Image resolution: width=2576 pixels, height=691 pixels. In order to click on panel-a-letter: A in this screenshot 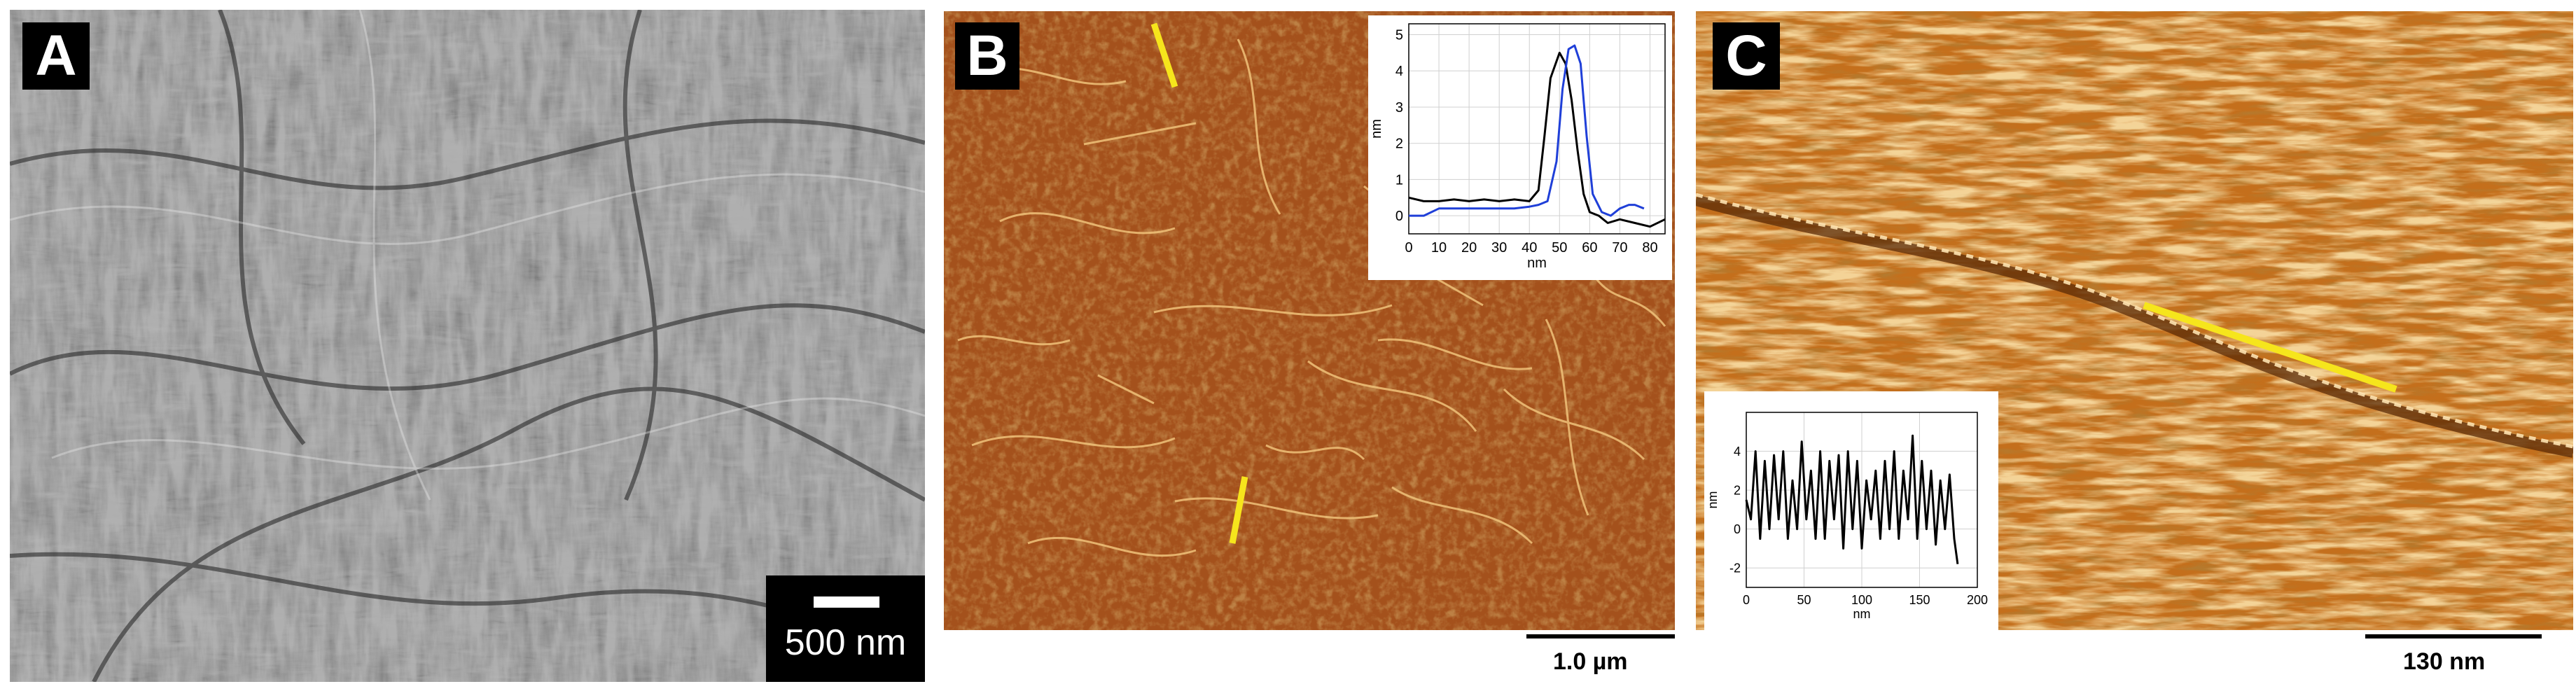, I will do `click(56, 56)`.